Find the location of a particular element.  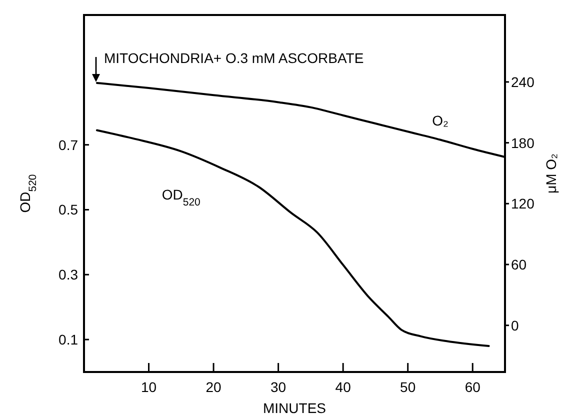

annotation: MITOCHONDRIA+ O.3 mM ASCORBATE is located at coordinates (234, 58).